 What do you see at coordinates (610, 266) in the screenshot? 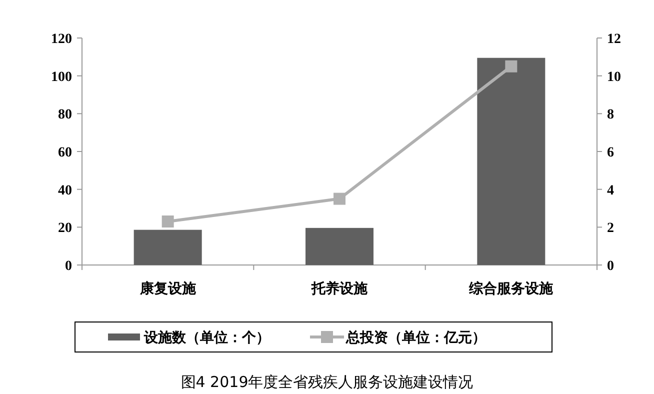
I see `y2-tick-label: 0` at bounding box center [610, 266].